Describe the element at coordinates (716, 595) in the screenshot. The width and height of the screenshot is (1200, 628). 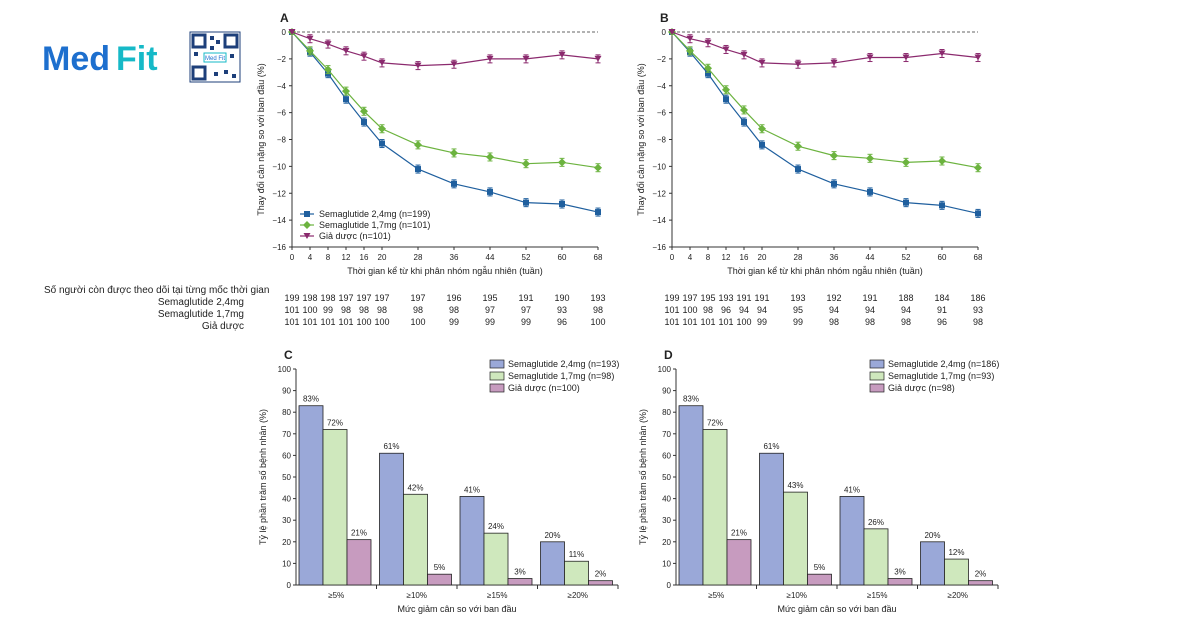
I see `x-tick-label: ≥5%` at that location.